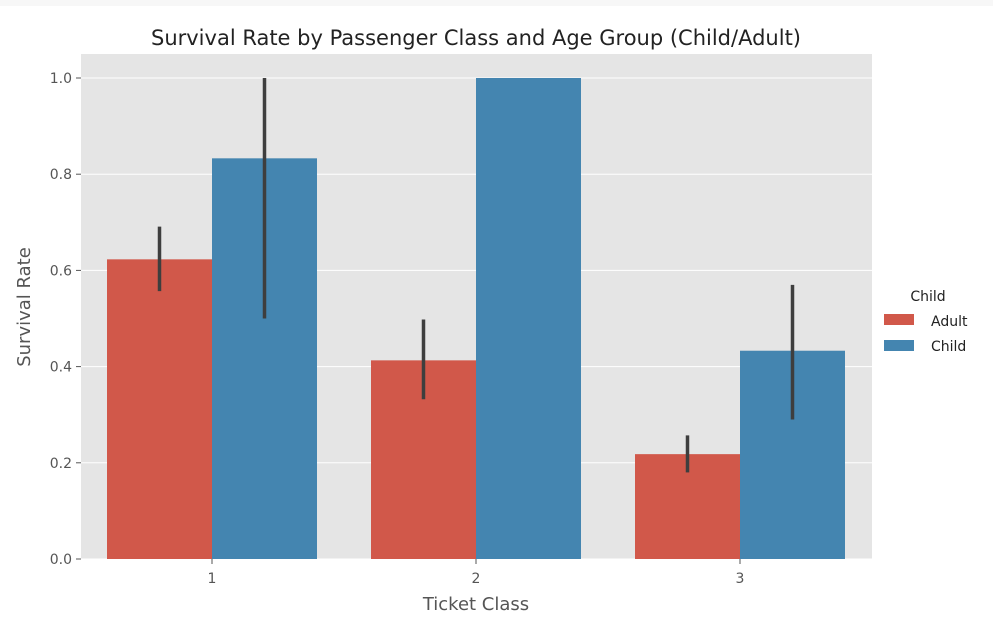 The height and width of the screenshot is (641, 993). I want to click on y-tick-label: 1.0, so click(61, 79).